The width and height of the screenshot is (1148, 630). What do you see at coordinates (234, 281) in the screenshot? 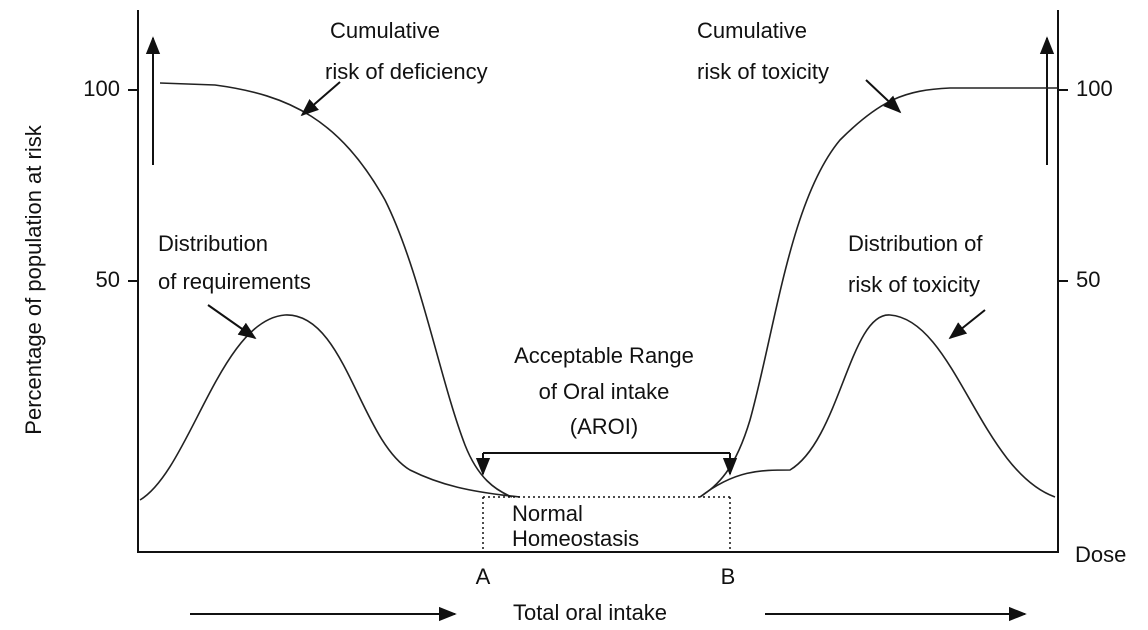
I see `annotation: of requirements` at bounding box center [234, 281].